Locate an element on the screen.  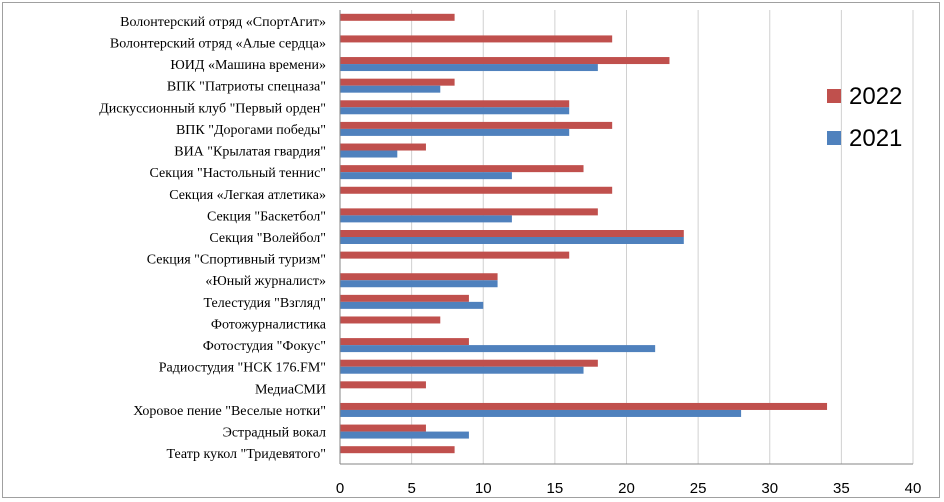
category-label: Секция "Баскетбол" is located at coordinates (266, 216).